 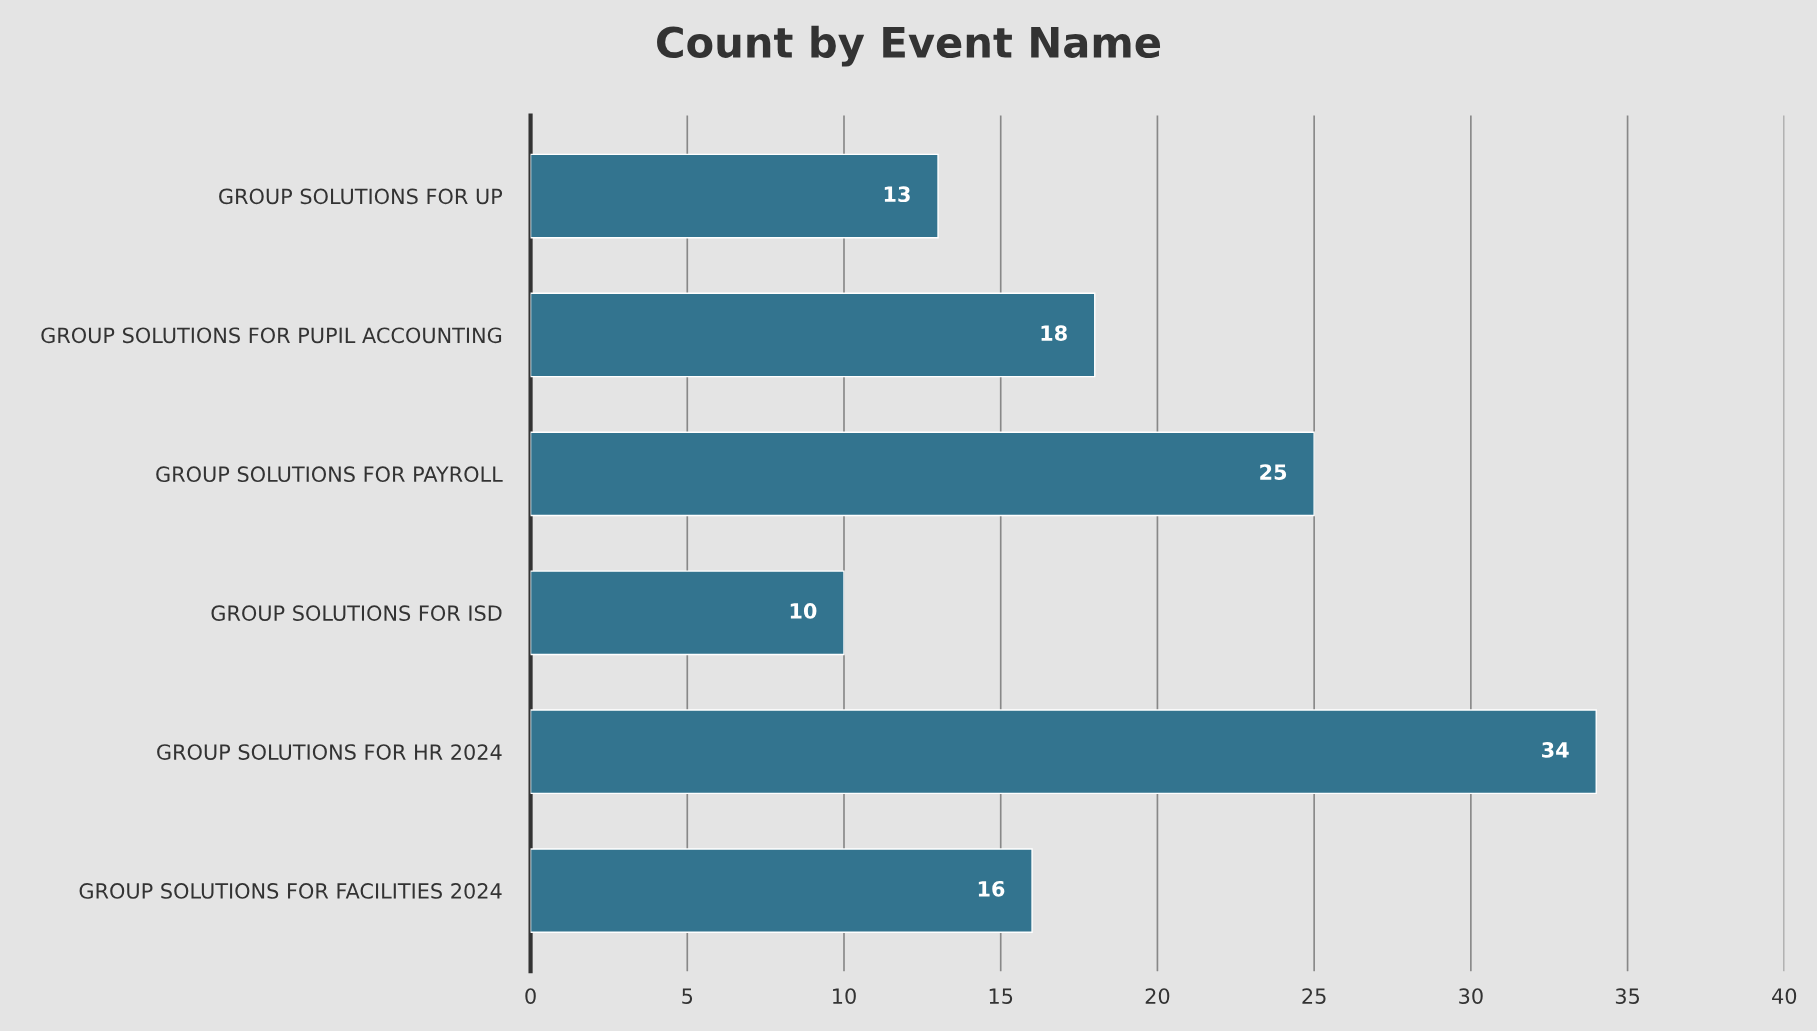 I want to click on x-tick-label: 40, so click(x=1784, y=996).